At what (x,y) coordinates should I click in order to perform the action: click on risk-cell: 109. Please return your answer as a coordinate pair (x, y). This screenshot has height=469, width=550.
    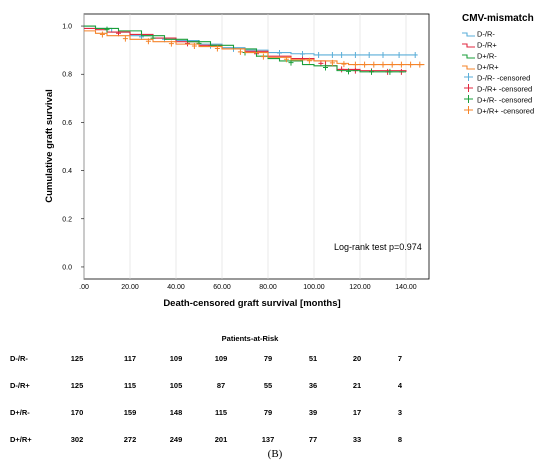
    Looking at the image, I should click on (221, 358).